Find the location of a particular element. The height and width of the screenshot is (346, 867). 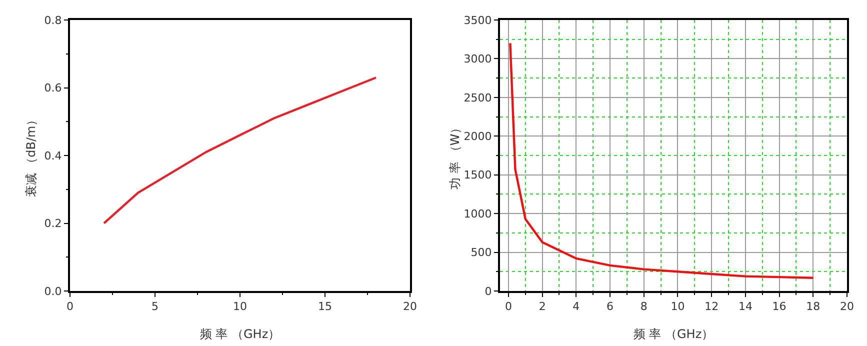

y-axis-title: 衰减 （dB/m） is located at coordinates (31, 156).